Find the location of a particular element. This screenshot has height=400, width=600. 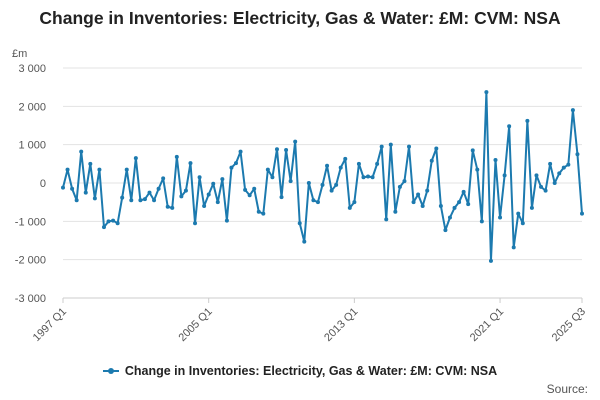

legend-line-marker-icon is located at coordinates (110, 371).